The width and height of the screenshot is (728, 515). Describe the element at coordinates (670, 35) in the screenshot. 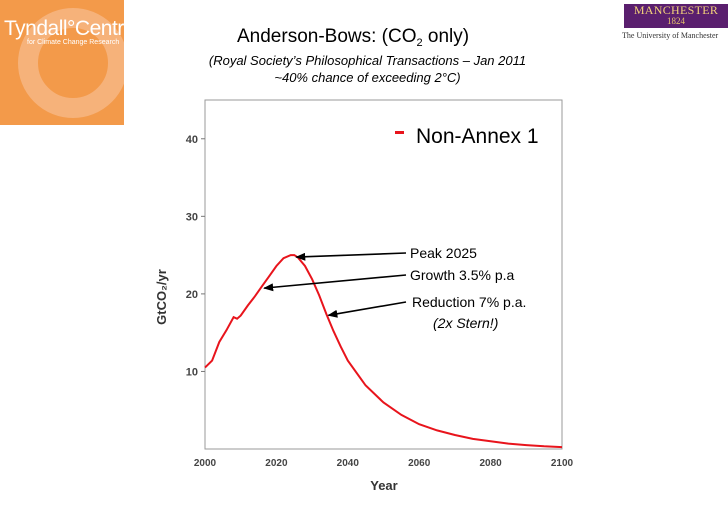

I see `manchester-logo-sub: The University of Manchester` at that location.